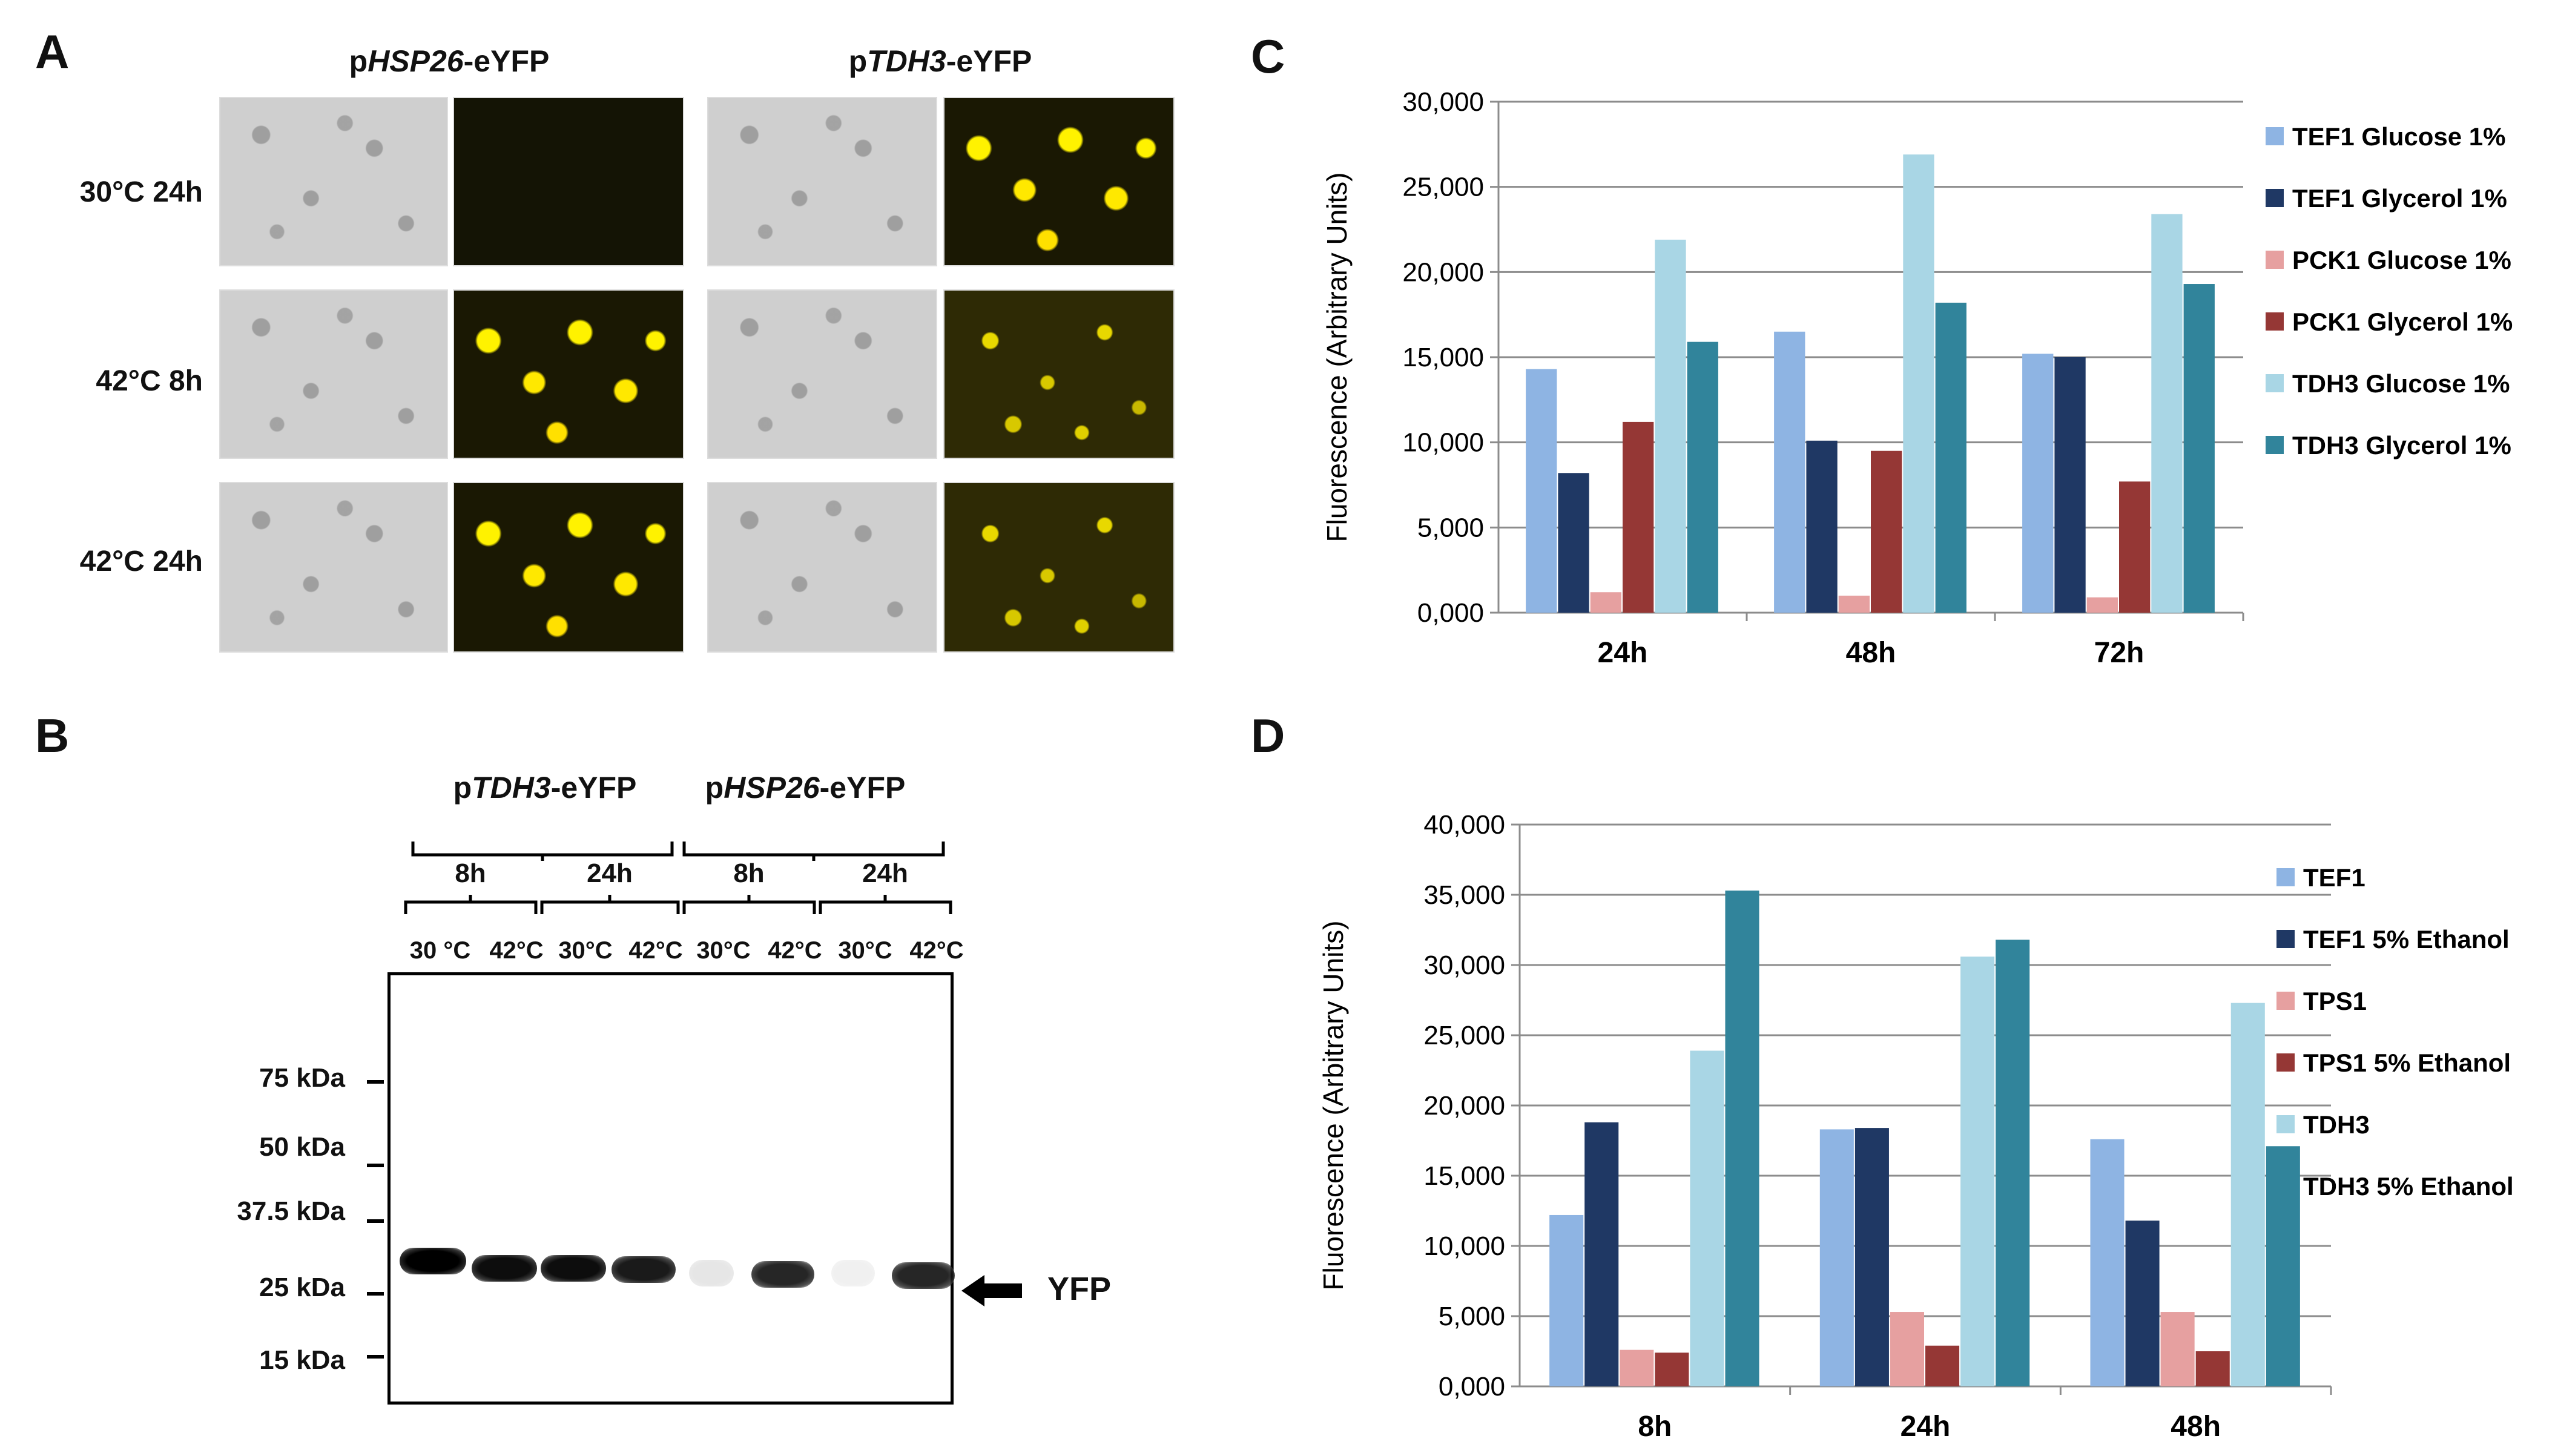 The image size is (2555, 1456). What do you see at coordinates (52, 736) in the screenshot?
I see `panel-b-letter: B` at bounding box center [52, 736].